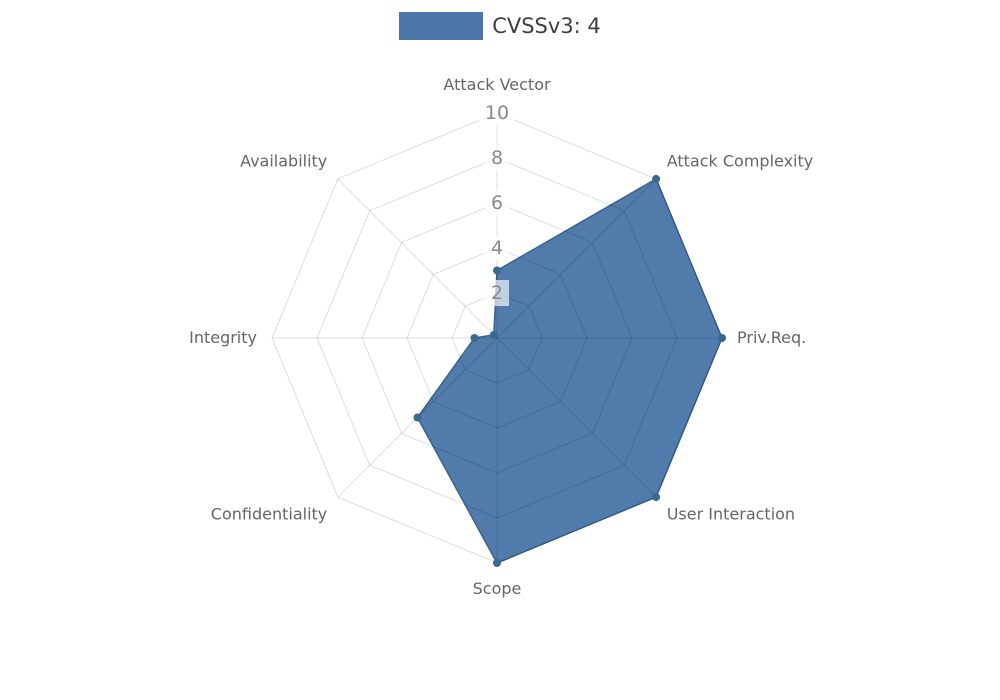 The image size is (1000, 700). What do you see at coordinates (223, 337) in the screenshot?
I see `axis-label-integrity: Integrity` at bounding box center [223, 337].